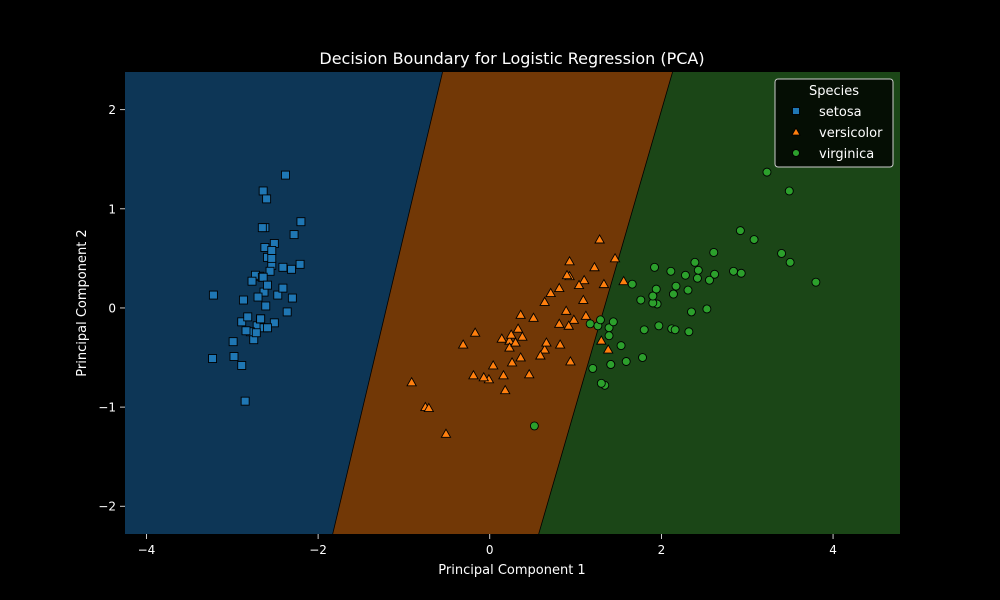  What do you see at coordinates (834, 91) in the screenshot?
I see `legend-title: Species` at bounding box center [834, 91].